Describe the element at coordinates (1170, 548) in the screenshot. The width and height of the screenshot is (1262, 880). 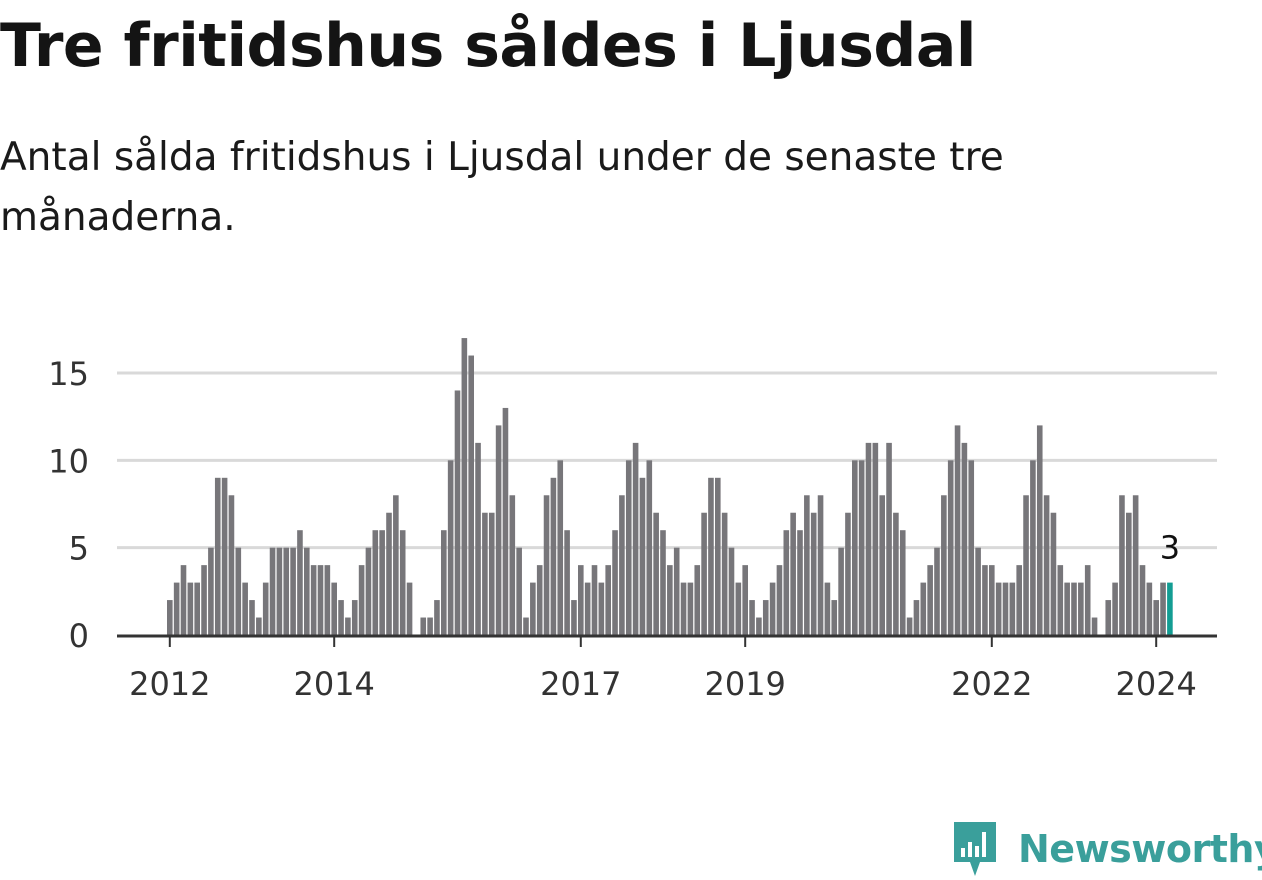
I see `data-labels: 3` at that location.